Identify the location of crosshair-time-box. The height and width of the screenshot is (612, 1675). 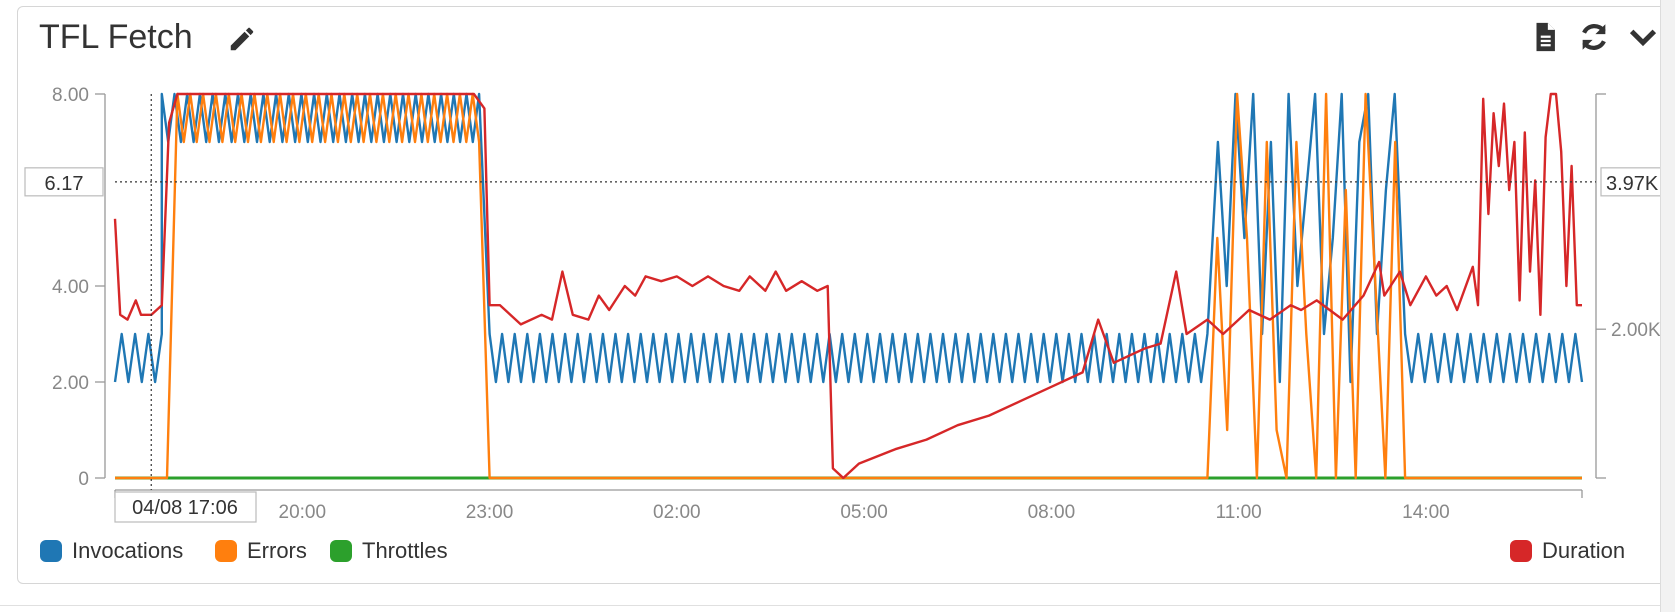
(185, 507).